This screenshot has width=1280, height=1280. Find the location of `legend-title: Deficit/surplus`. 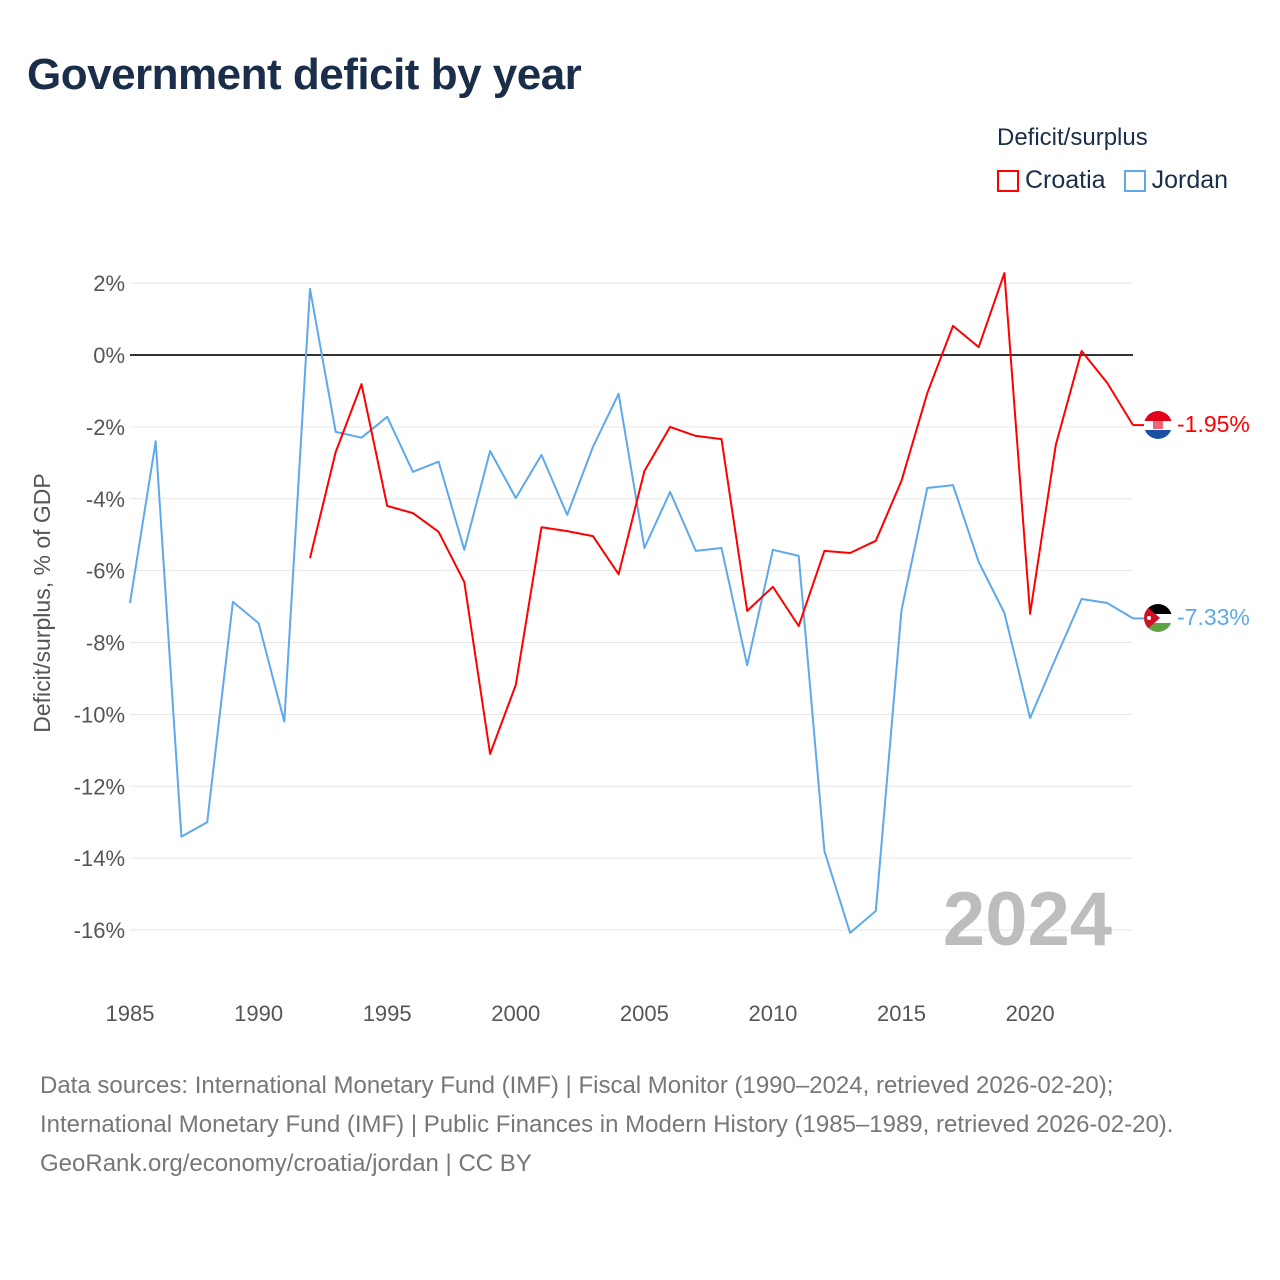

legend-title: Deficit/surplus is located at coordinates (1072, 137).